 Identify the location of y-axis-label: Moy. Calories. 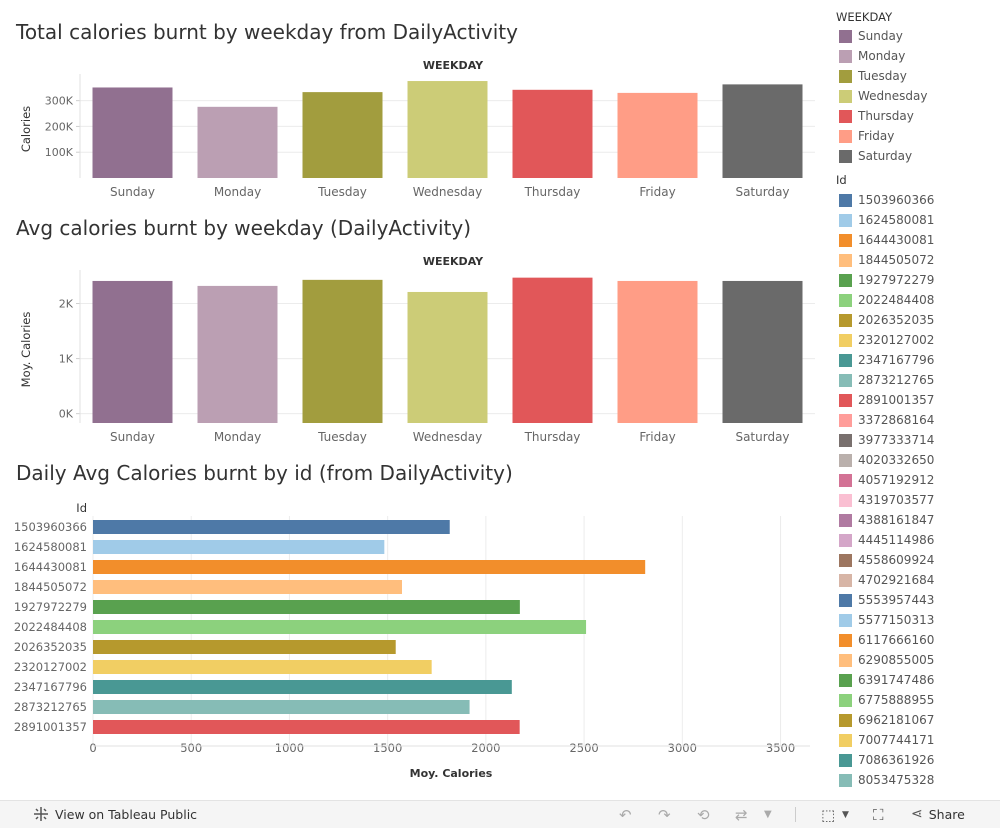
(26, 350).